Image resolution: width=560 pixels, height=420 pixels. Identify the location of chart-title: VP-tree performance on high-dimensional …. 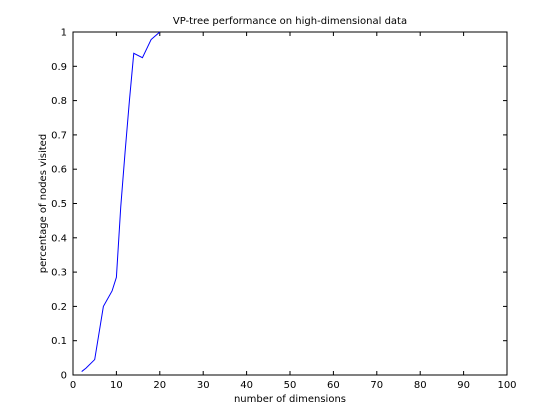
(290, 21).